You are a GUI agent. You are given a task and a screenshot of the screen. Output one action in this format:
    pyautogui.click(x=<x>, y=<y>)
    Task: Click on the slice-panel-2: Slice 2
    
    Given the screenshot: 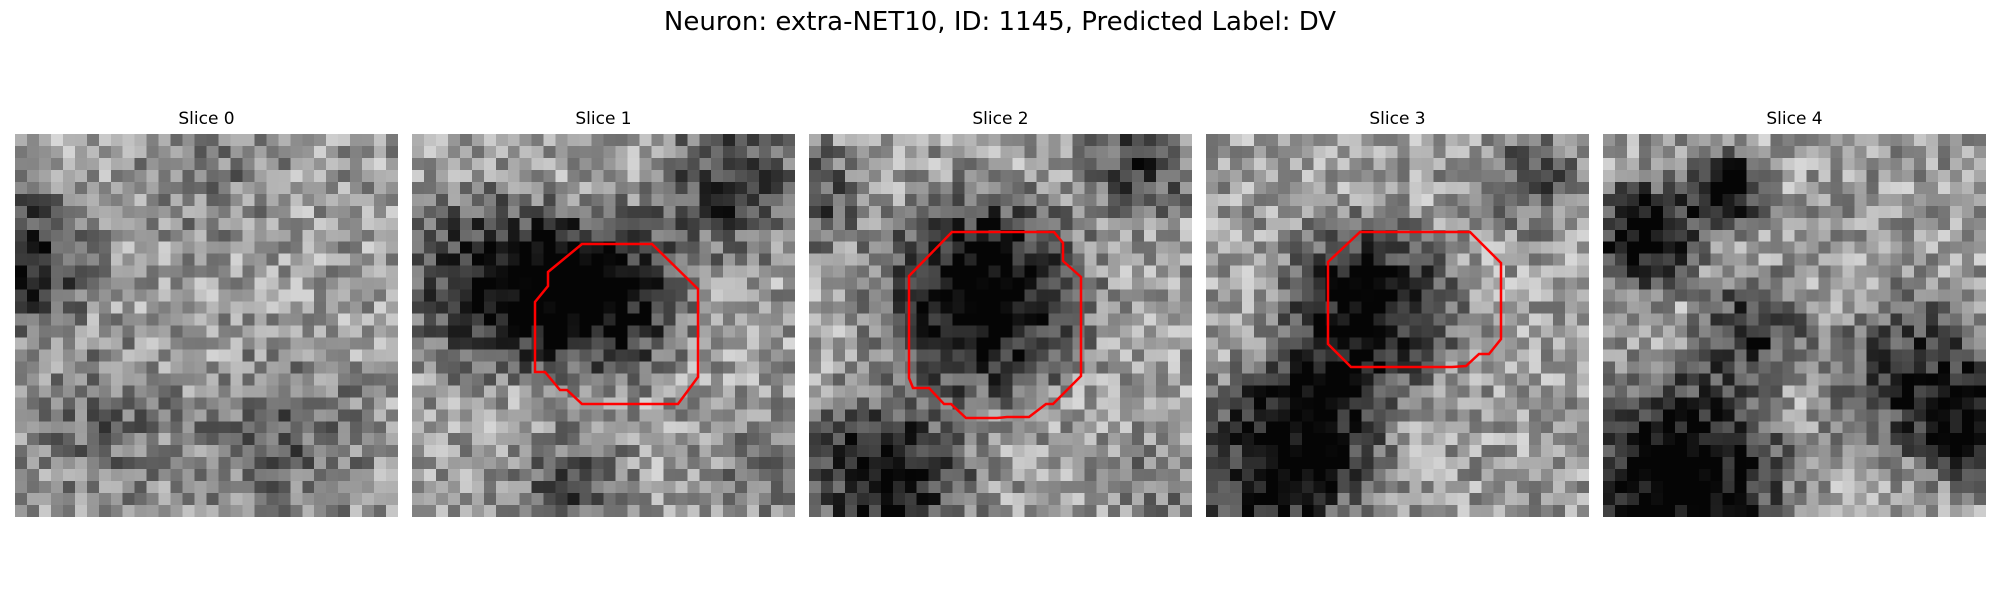 What is the action you would take?
    pyautogui.click(x=1000, y=312)
    